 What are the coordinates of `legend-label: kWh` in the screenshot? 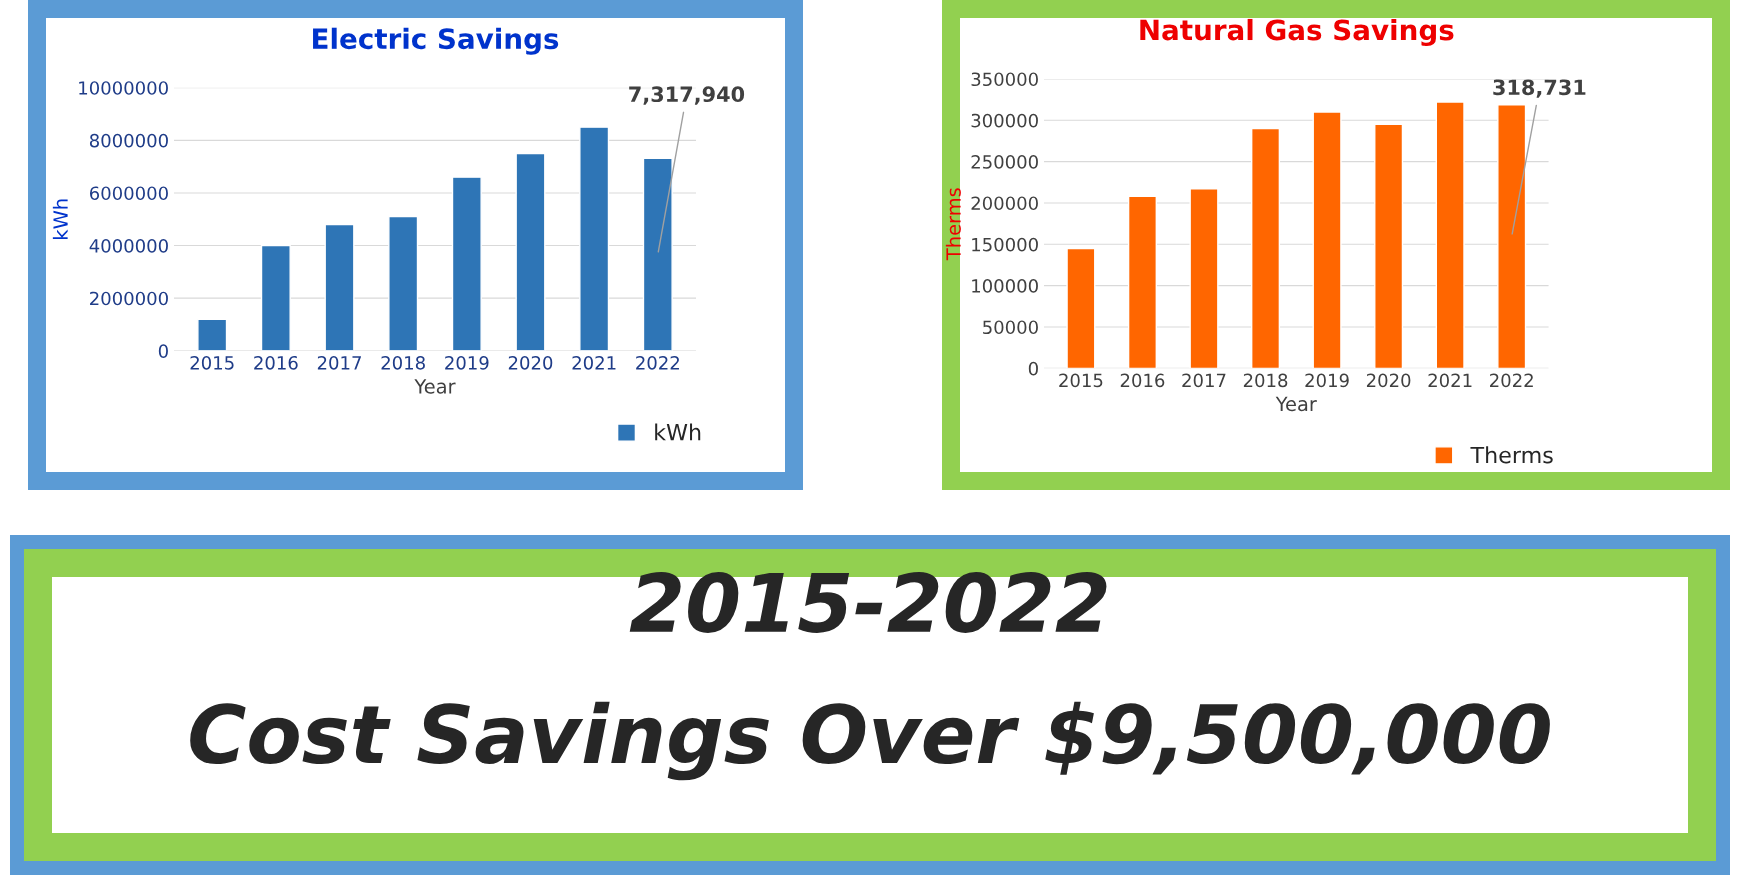 It's located at (678, 432).